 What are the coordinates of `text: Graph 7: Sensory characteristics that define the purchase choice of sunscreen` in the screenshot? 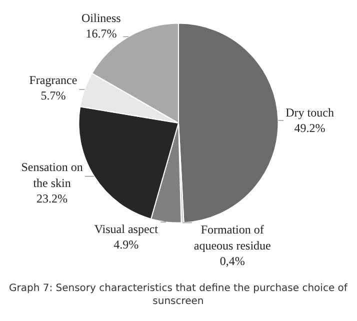 It's located at (178, 295).